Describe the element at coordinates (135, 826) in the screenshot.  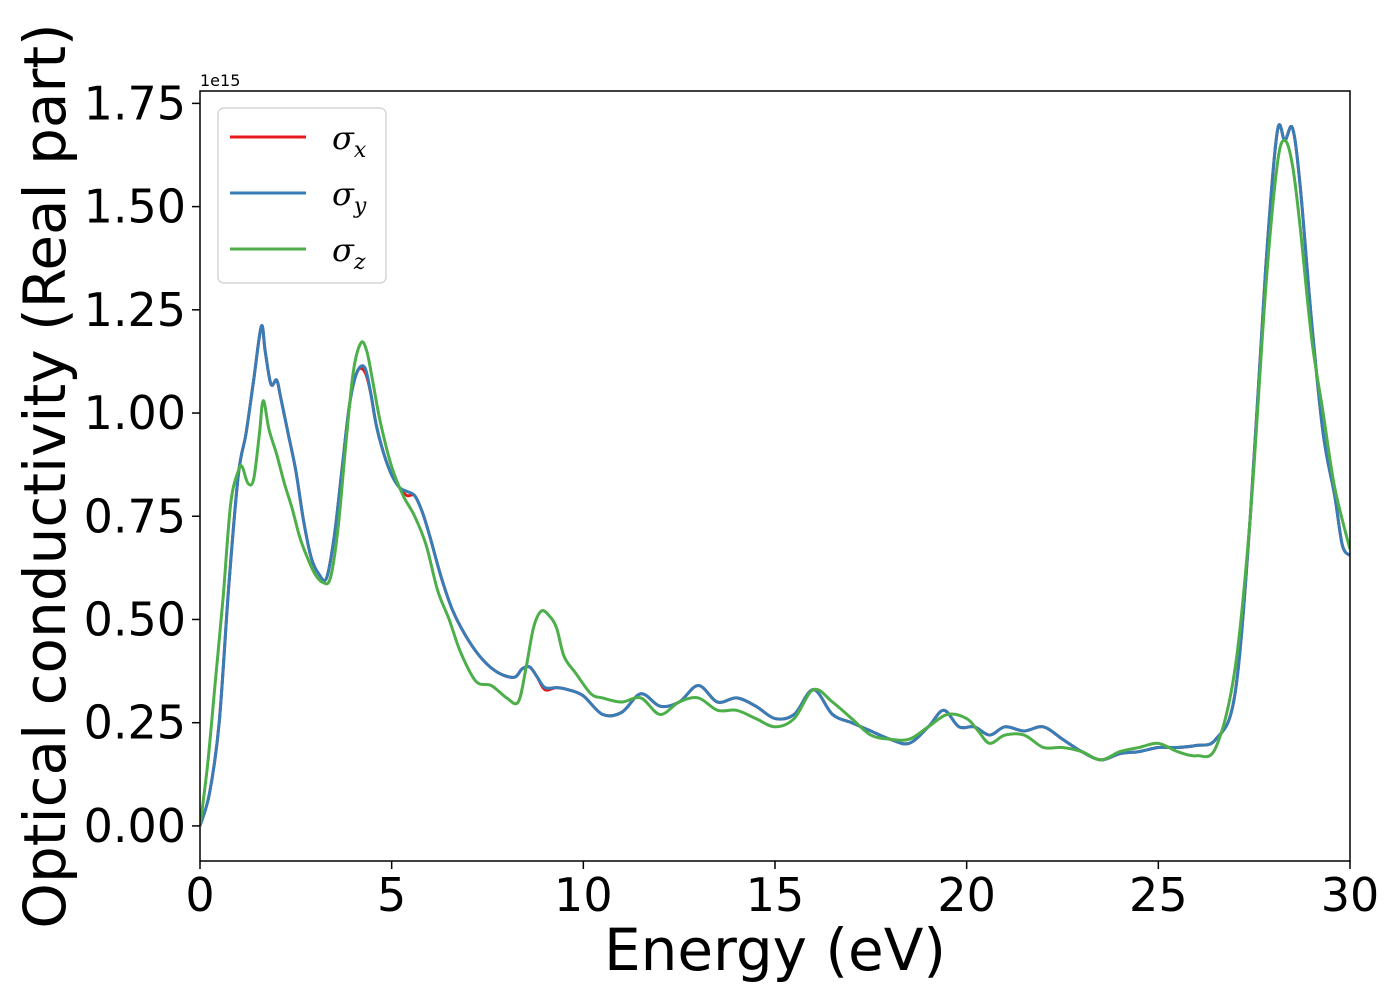
I see `y-tick-label: 0.00` at that location.